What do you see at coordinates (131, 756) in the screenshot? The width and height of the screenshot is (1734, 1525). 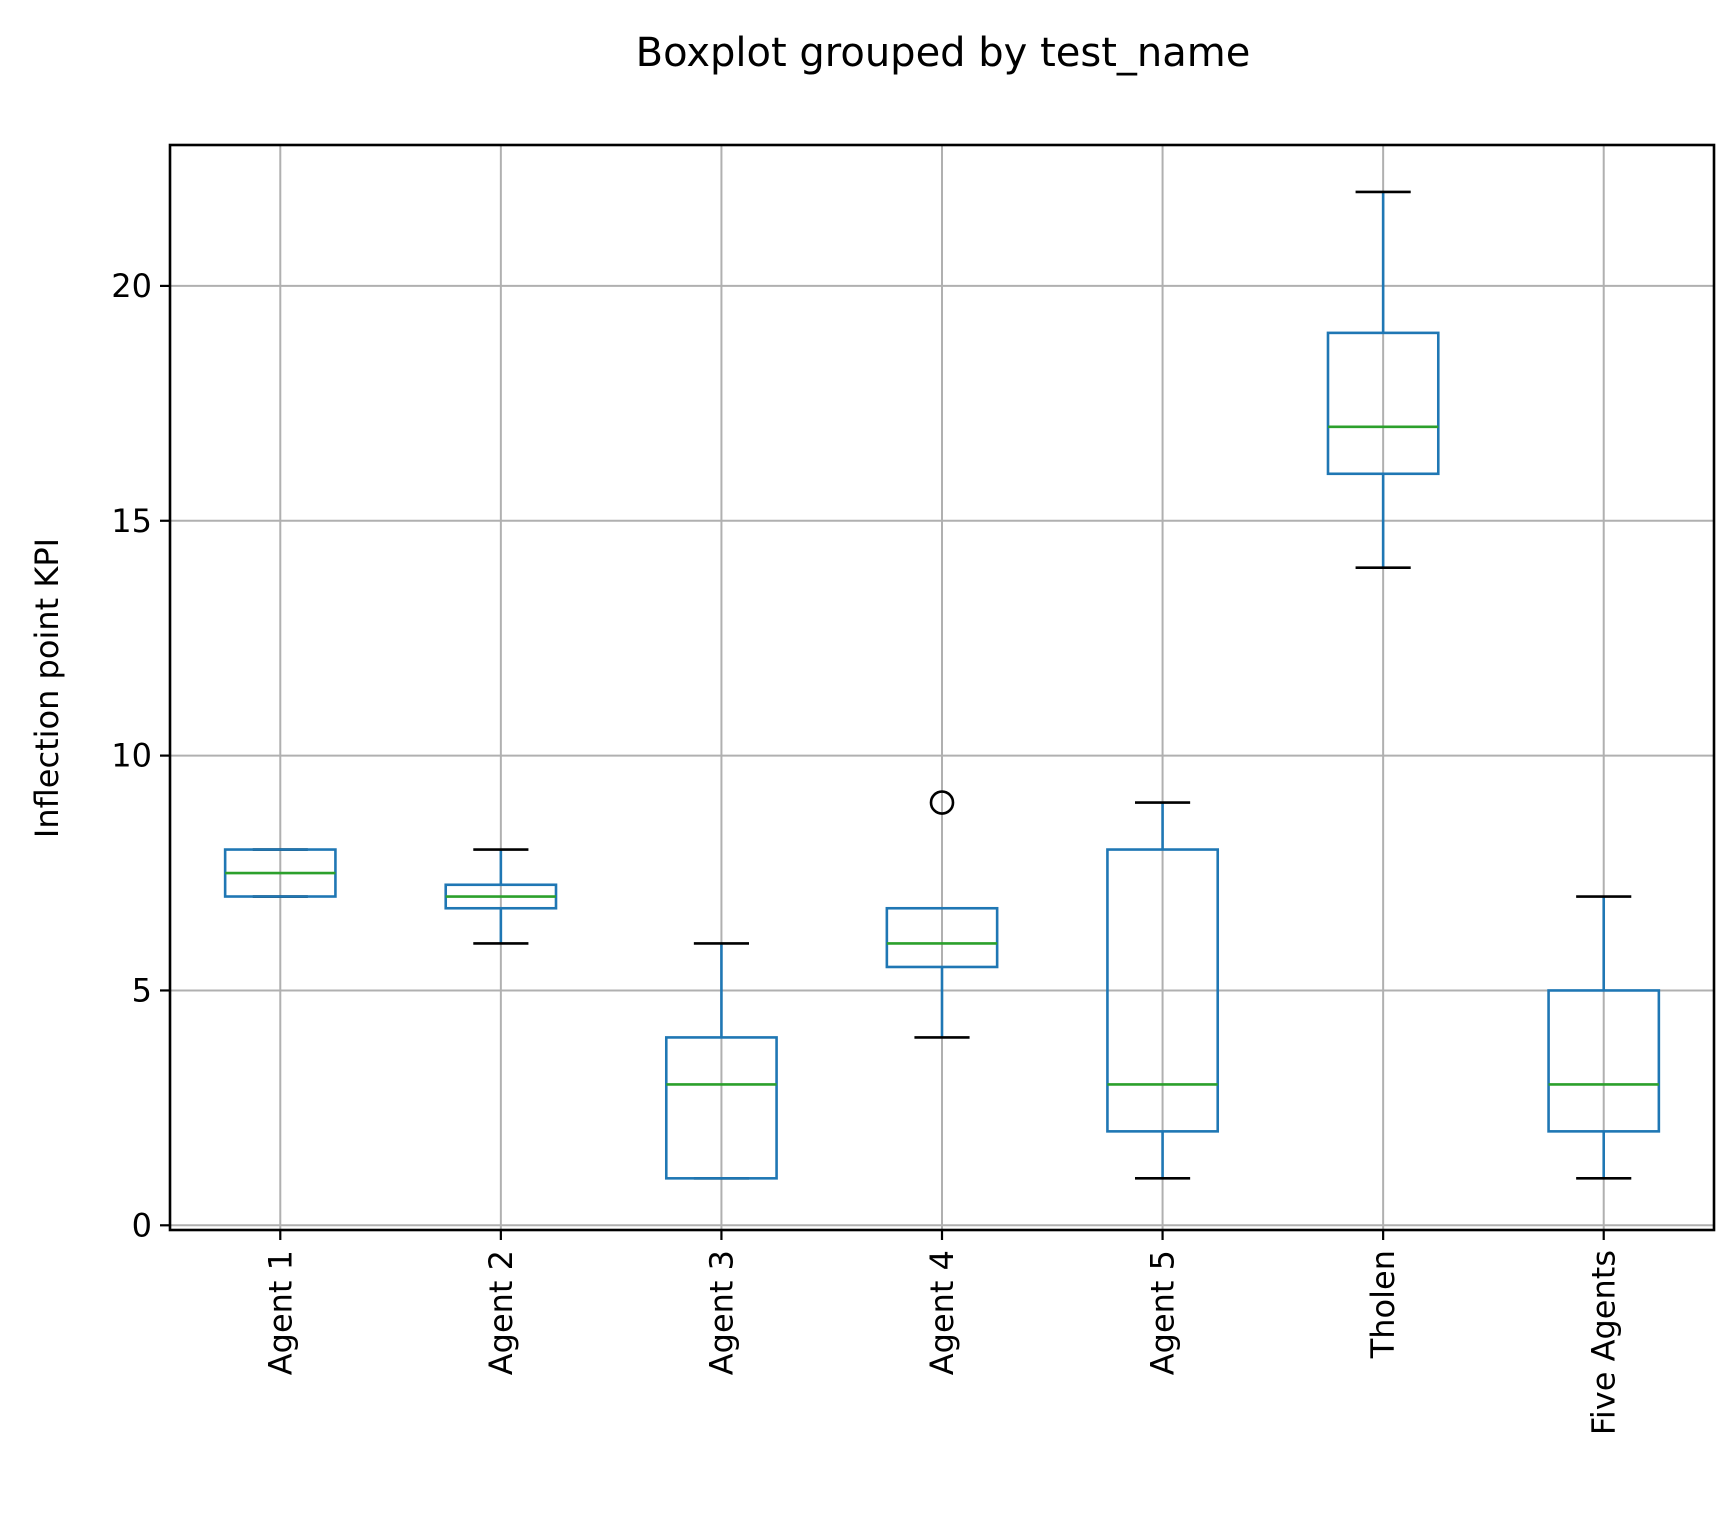 I see `y-tick-label: 10` at bounding box center [131, 756].